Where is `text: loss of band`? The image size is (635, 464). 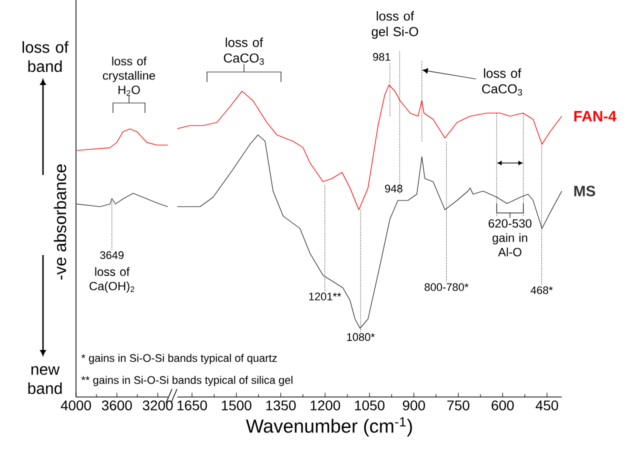
text: loss of band is located at coordinates (45, 56).